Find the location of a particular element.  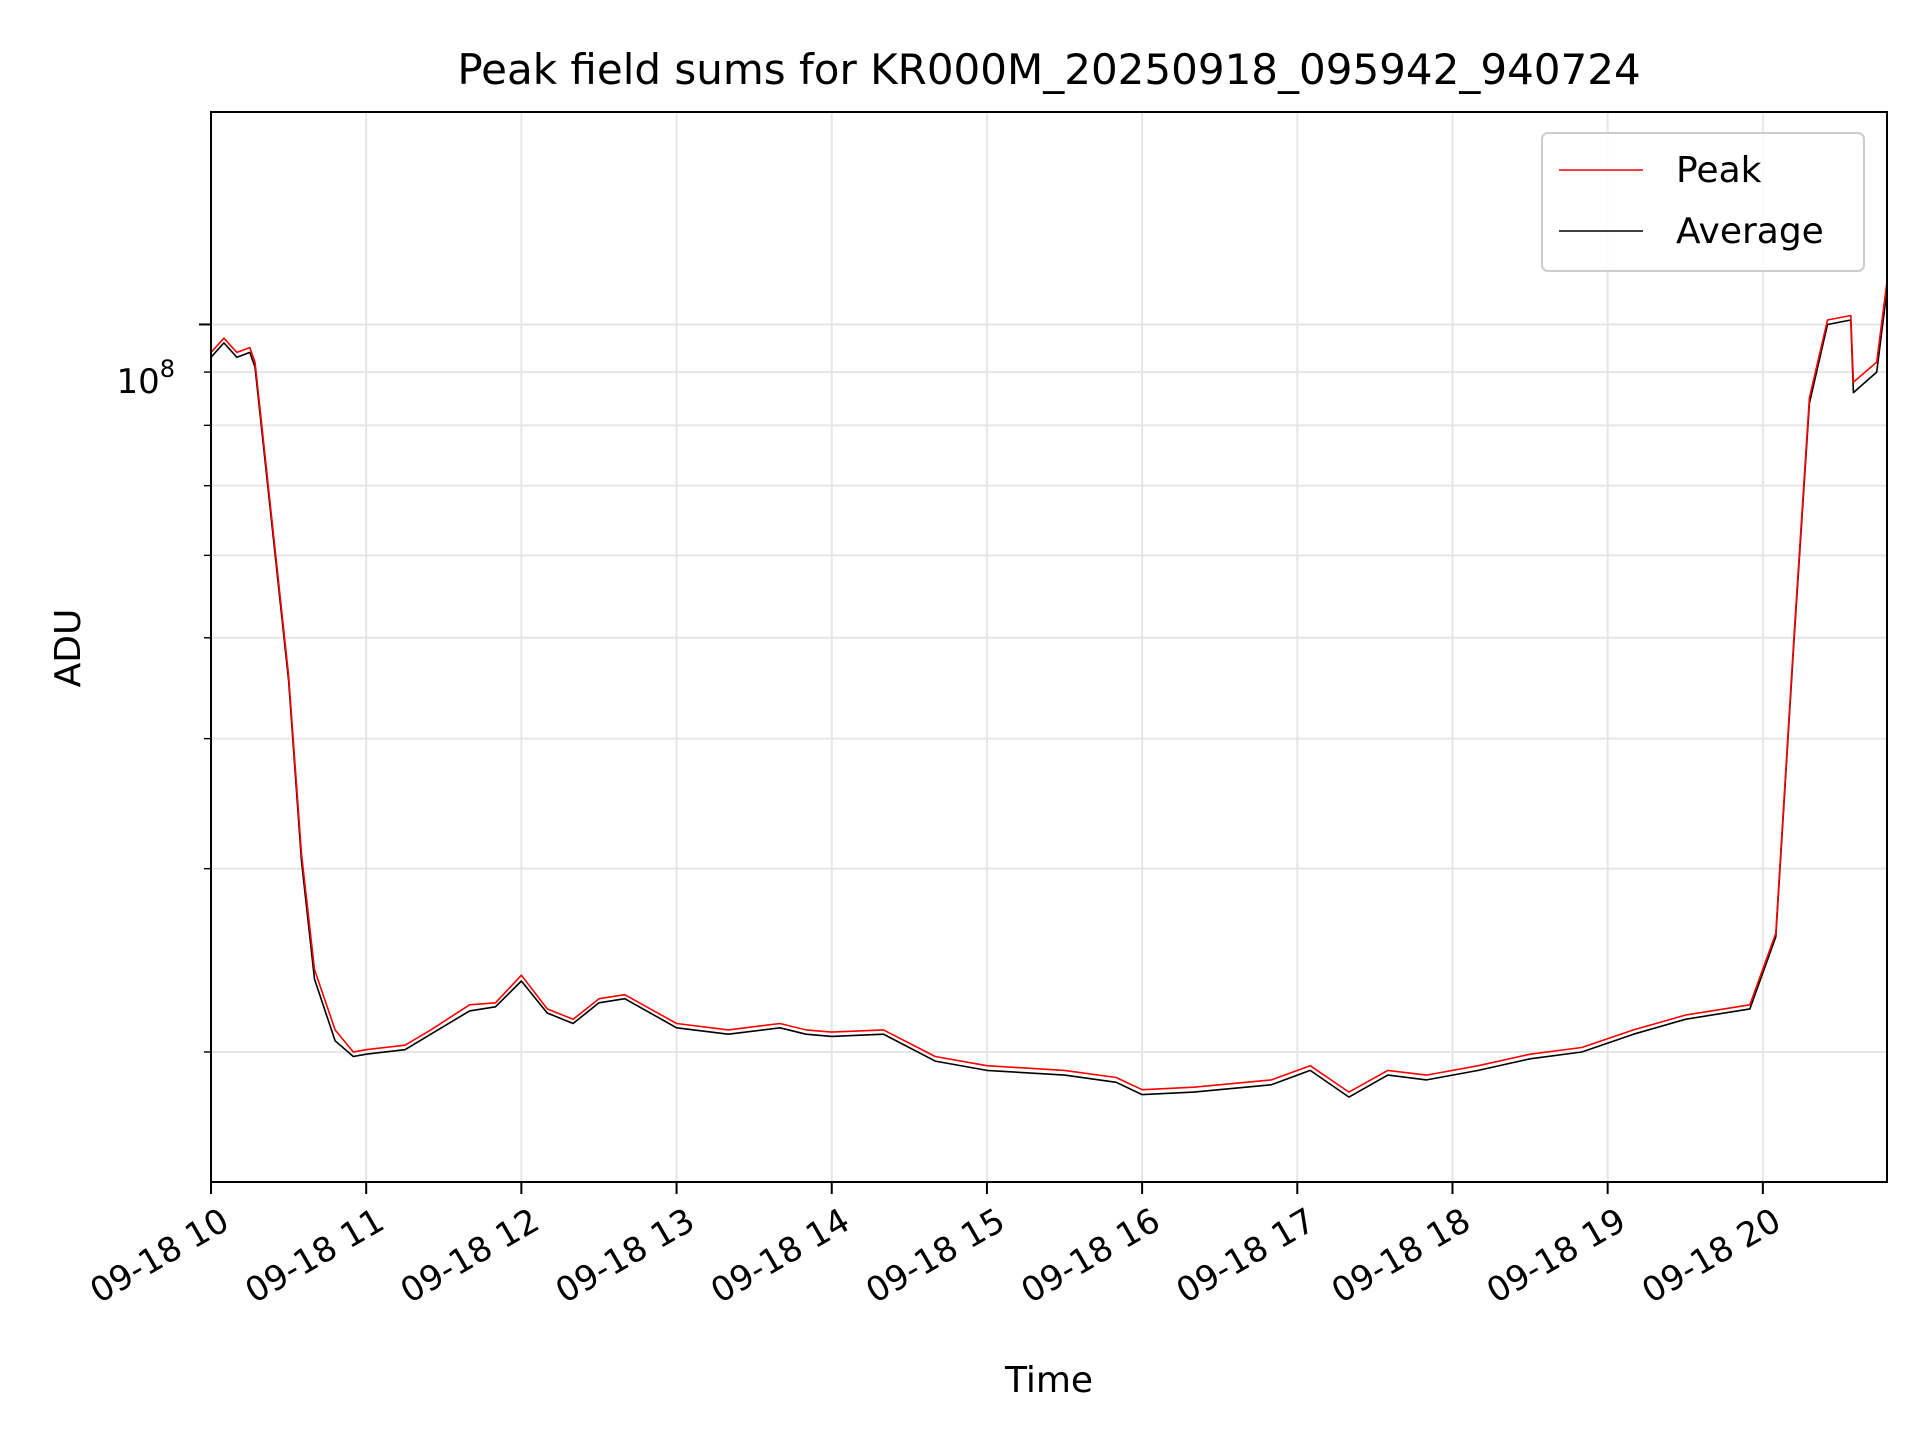

x-axis-label: Time is located at coordinates (1048, 1380).